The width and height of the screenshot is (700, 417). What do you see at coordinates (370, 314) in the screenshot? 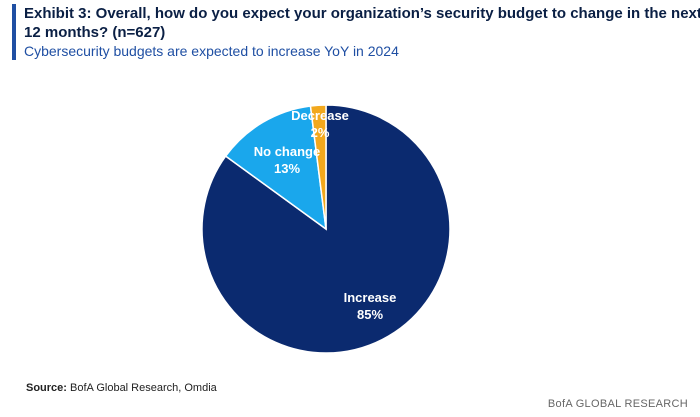
I see `slice-value-increase: 85%` at bounding box center [370, 314].